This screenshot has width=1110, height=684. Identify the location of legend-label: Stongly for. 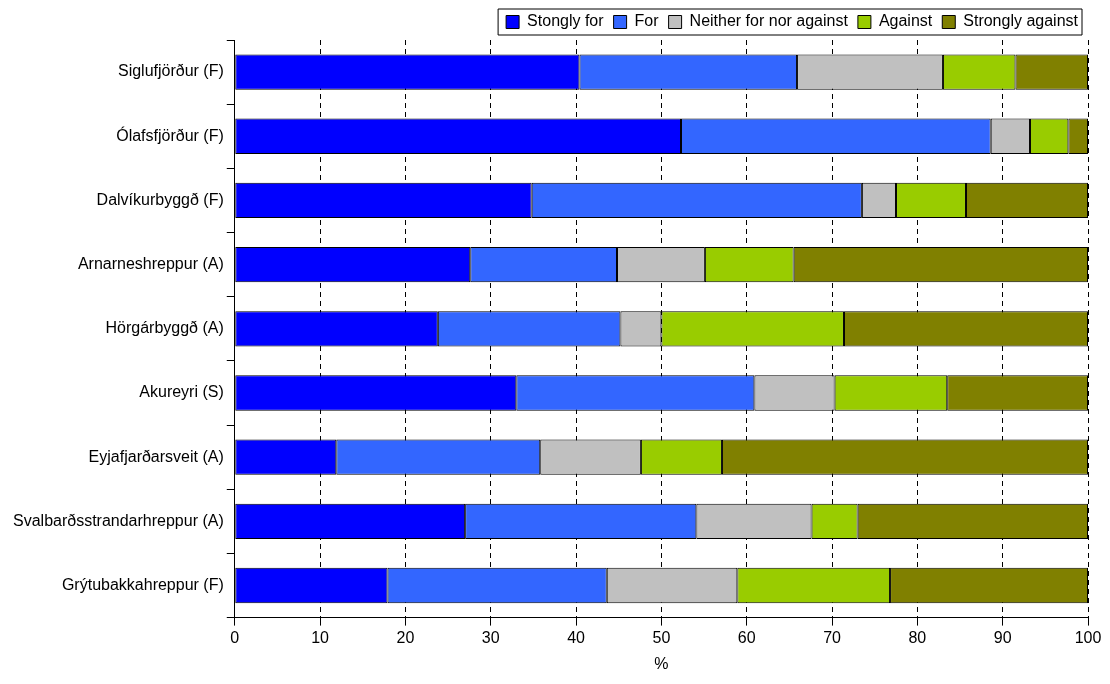
(566, 21).